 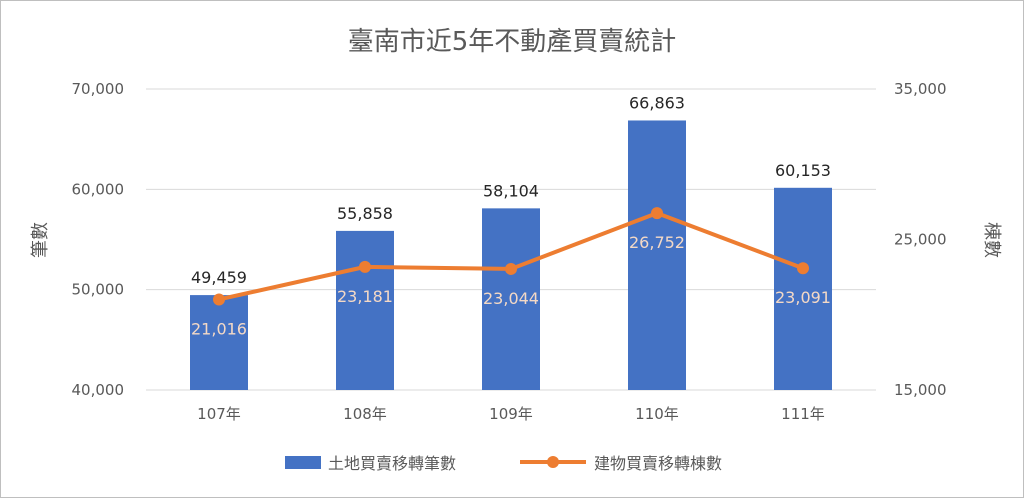 What do you see at coordinates (98, 189) in the screenshot?
I see `left-tick-label: 60,000` at bounding box center [98, 189].